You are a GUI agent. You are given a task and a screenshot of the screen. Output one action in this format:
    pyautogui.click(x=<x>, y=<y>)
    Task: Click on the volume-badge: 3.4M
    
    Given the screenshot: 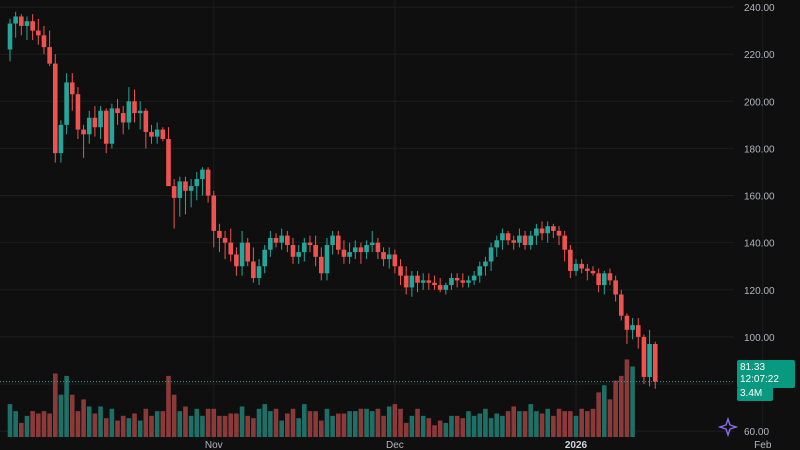 What is the action you would take?
    pyautogui.click(x=755, y=394)
    